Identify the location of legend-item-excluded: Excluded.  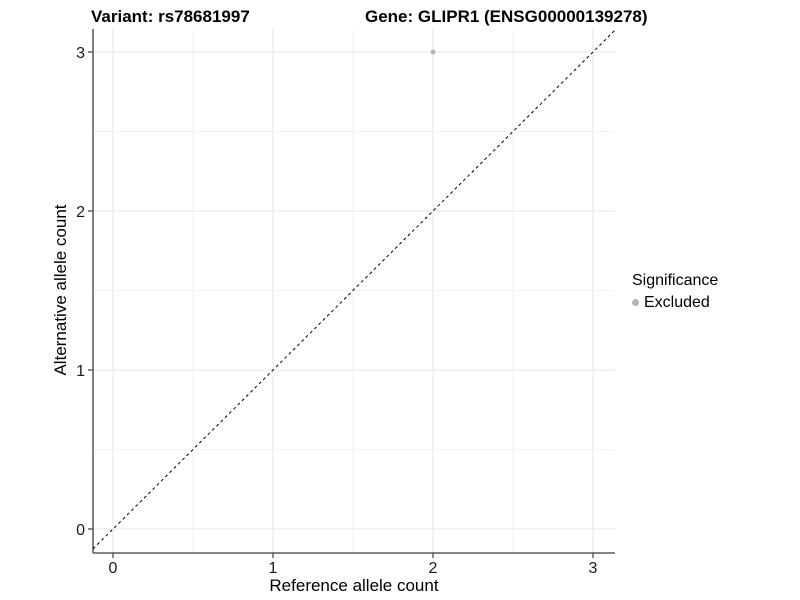
(675, 302).